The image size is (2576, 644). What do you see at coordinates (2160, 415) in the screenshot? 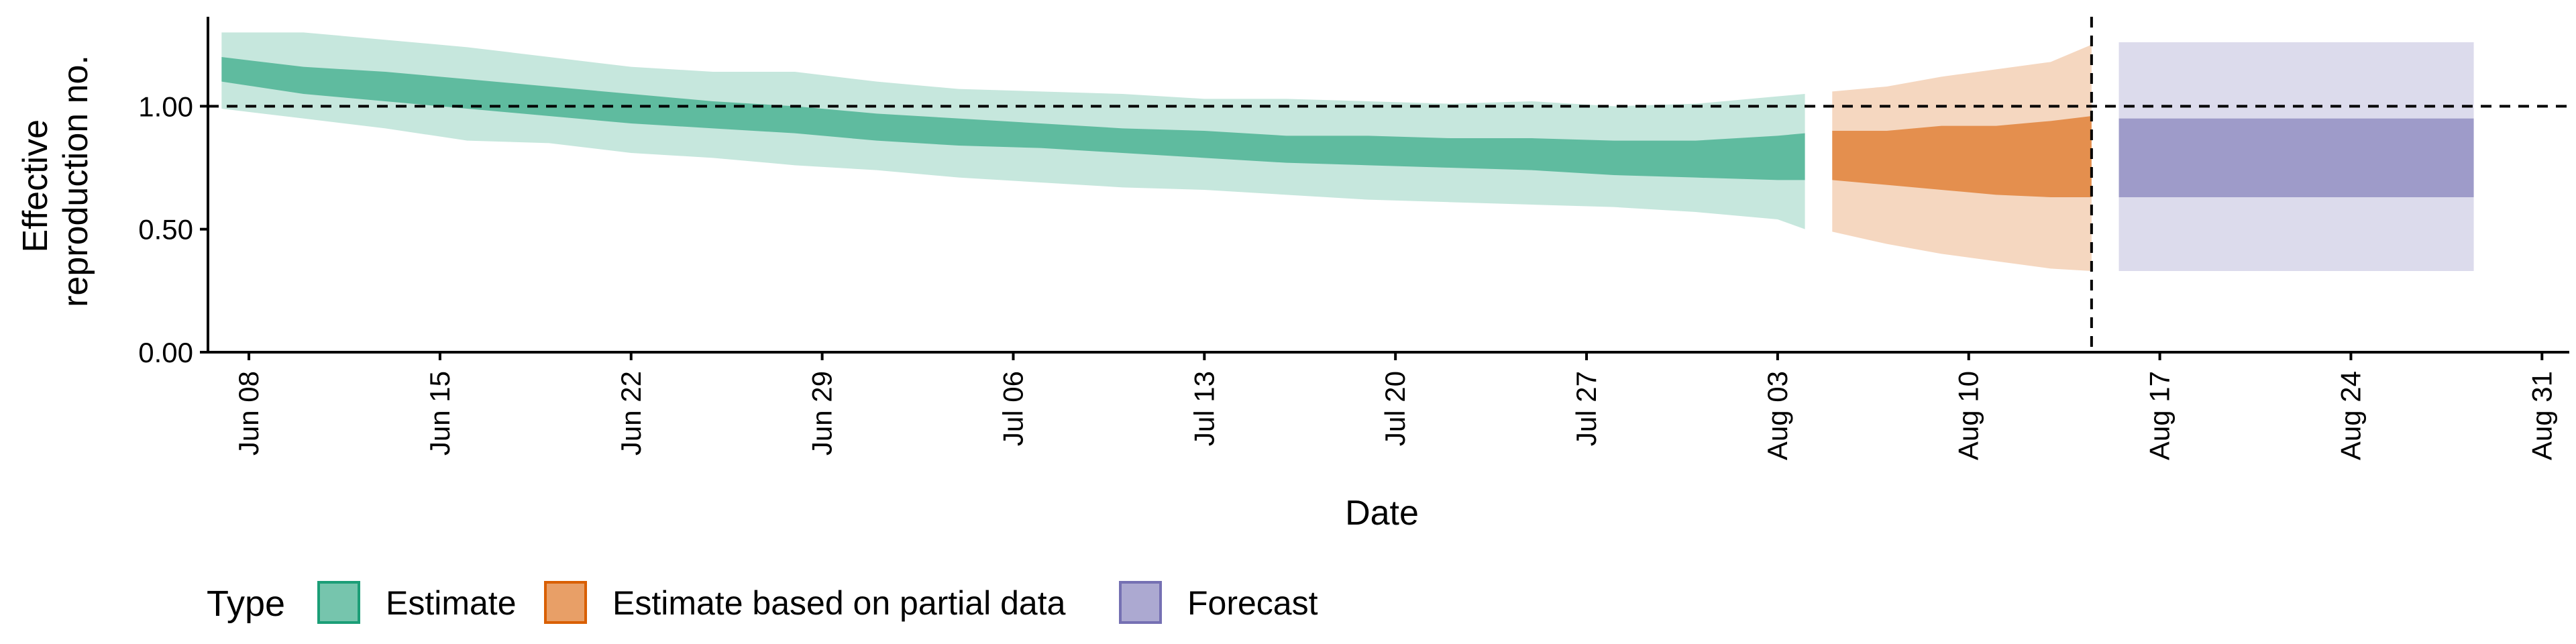
I see `x-tick-label: Aug 17` at bounding box center [2160, 415].